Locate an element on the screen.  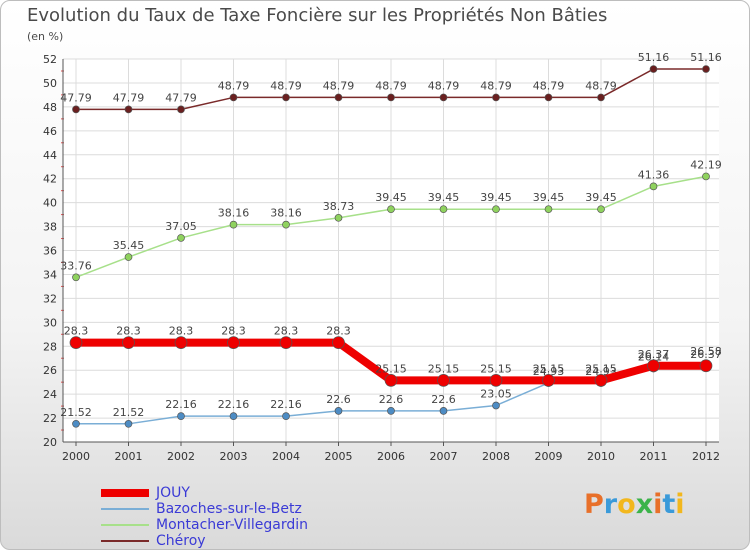
data-label-bazoches-sur-le-betz: 26.58 is located at coordinates (706, 351).